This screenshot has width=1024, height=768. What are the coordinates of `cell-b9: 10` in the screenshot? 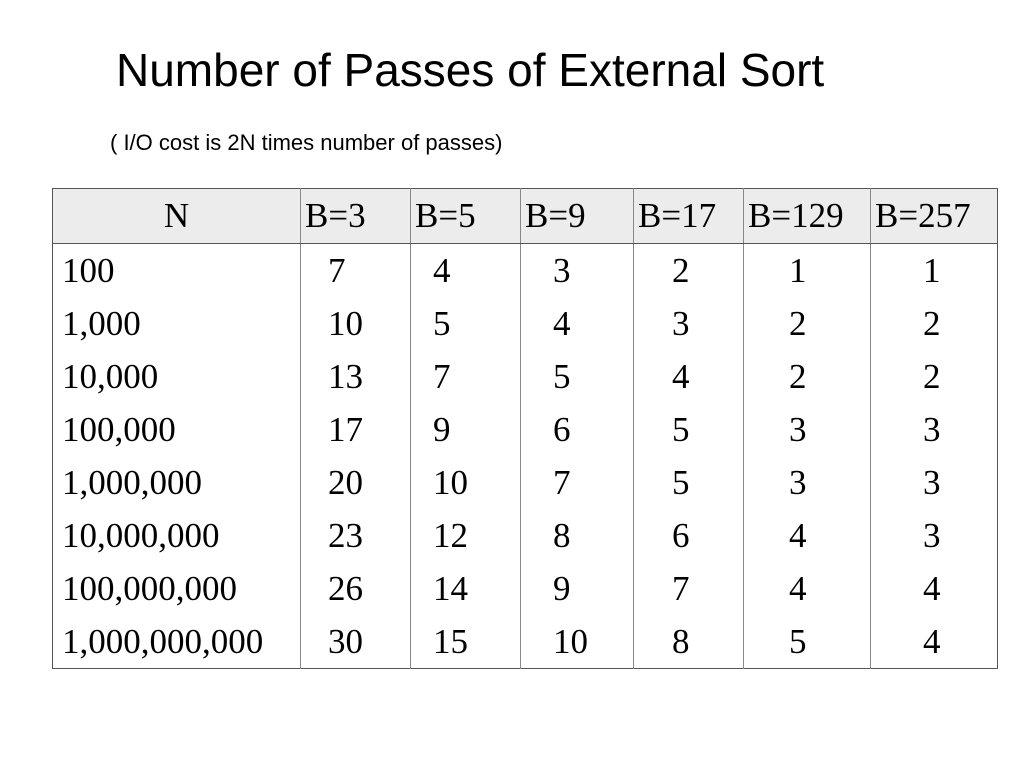 It's located at (577, 642).